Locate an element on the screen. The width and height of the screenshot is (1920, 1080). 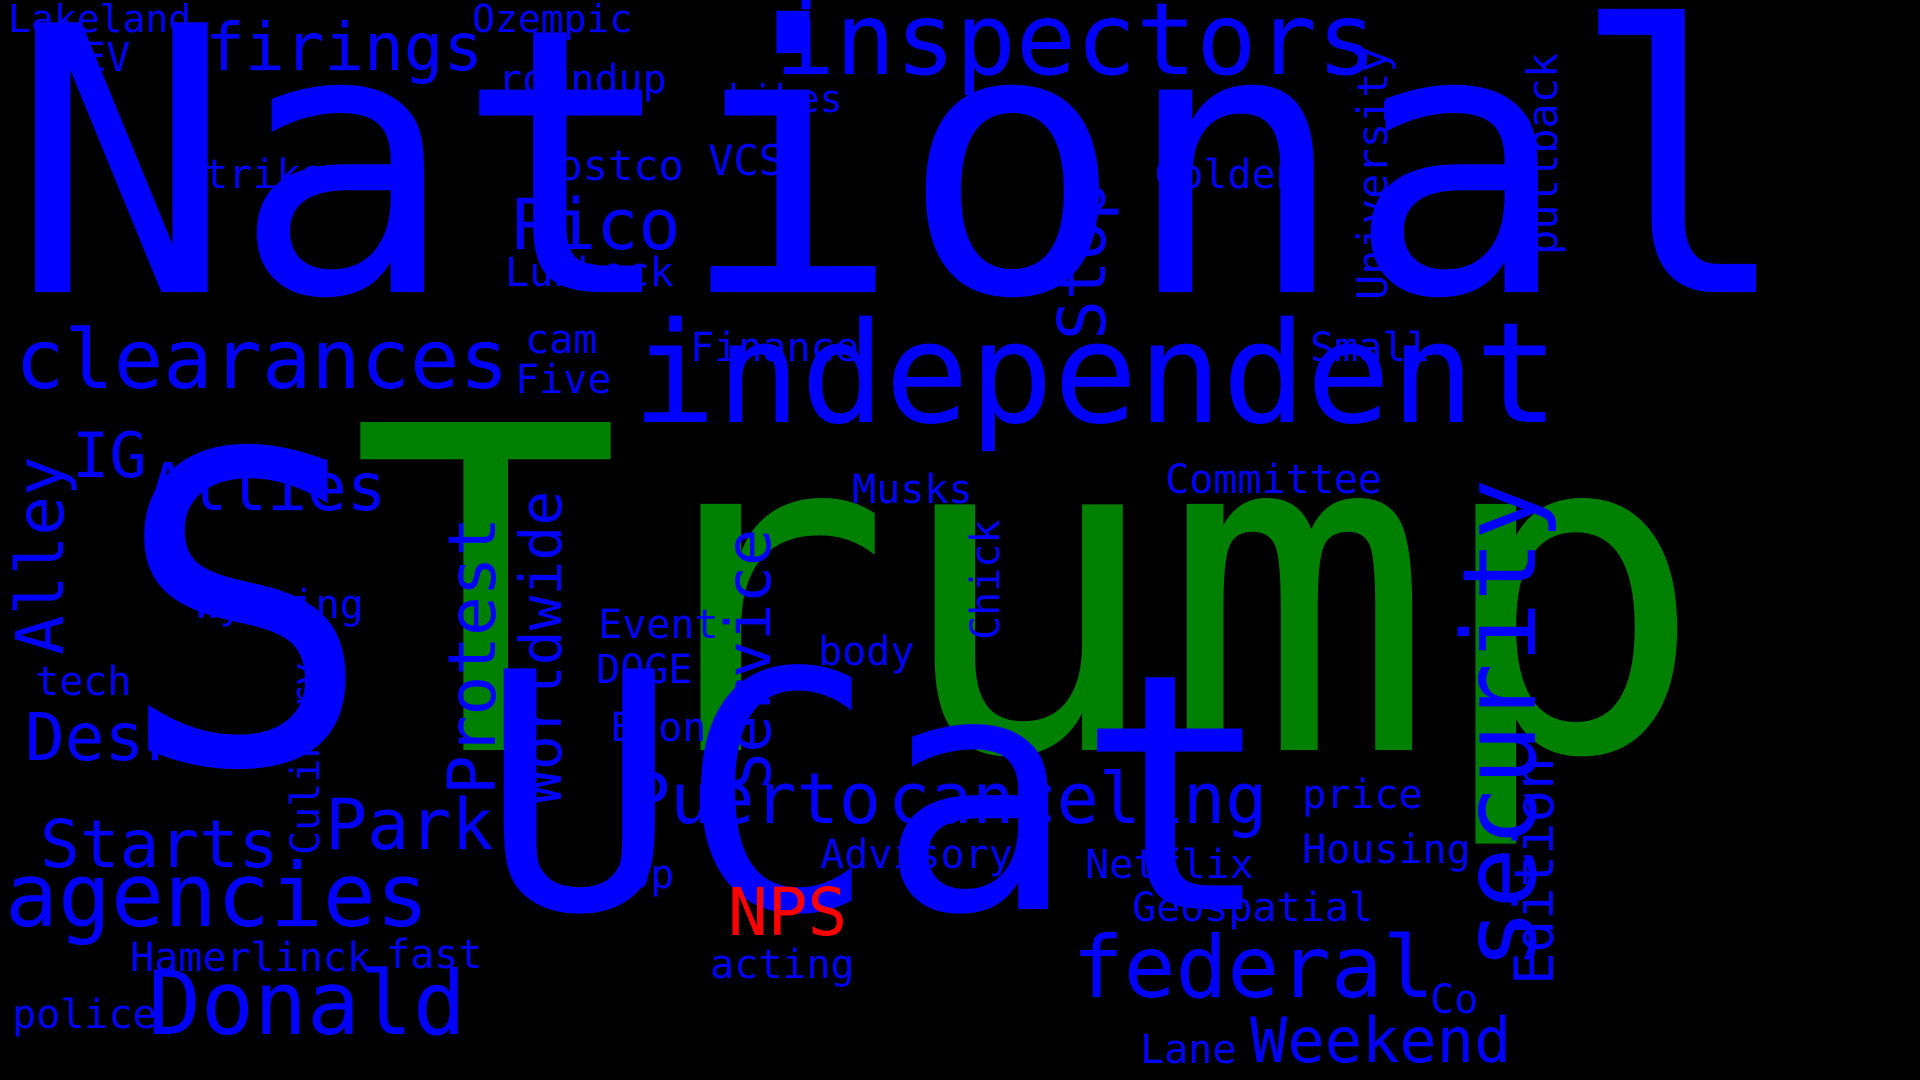
word-clearances: clearances is located at coordinates (262, 360).